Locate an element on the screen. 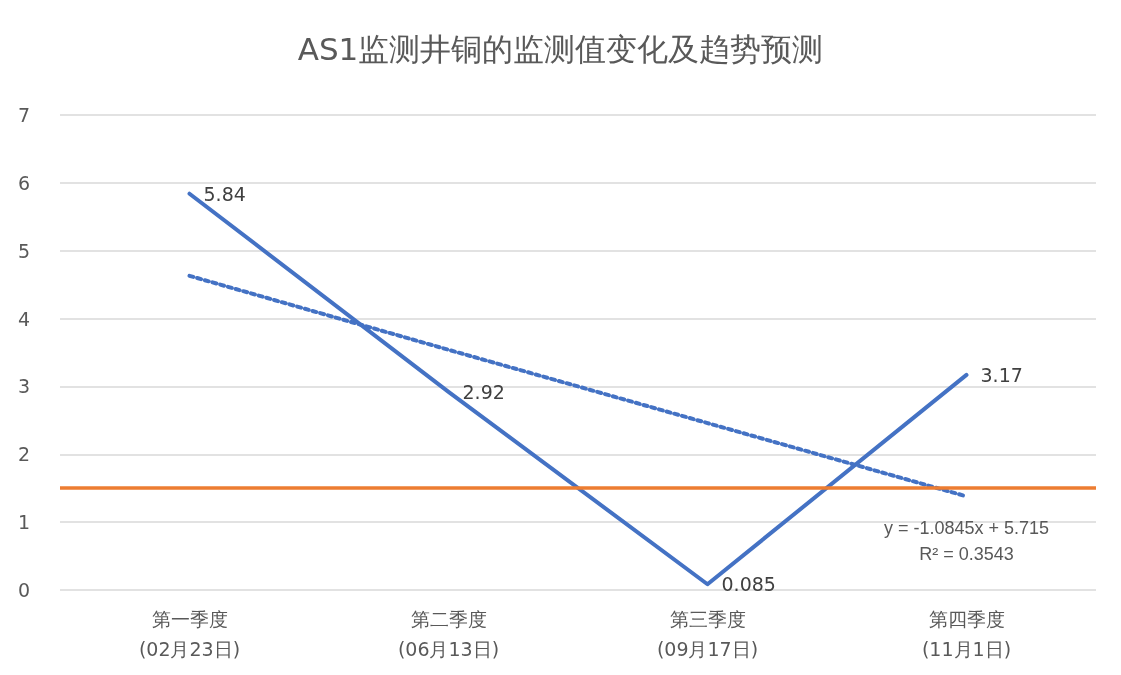  x-tick-label: 第四季度 (11月1日) is located at coordinates (966, 634).